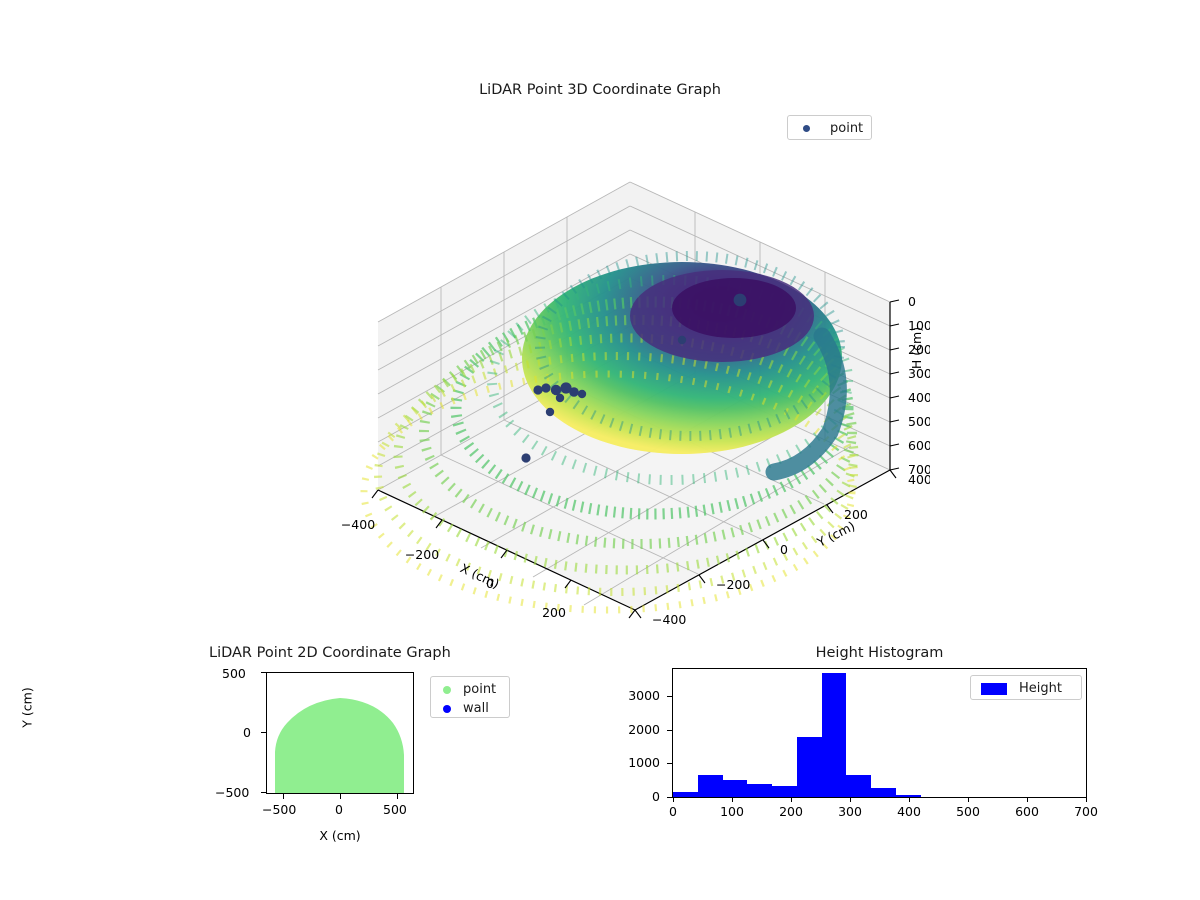 The width and height of the screenshot is (1200, 900). Describe the element at coordinates (1040, 688) in the screenshot. I see `legend-label-height: Height` at that location.